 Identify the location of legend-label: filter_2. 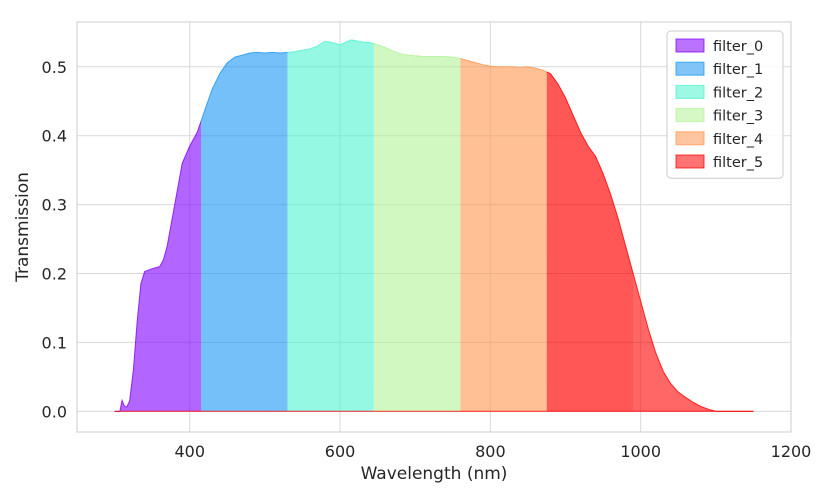
(738, 93).